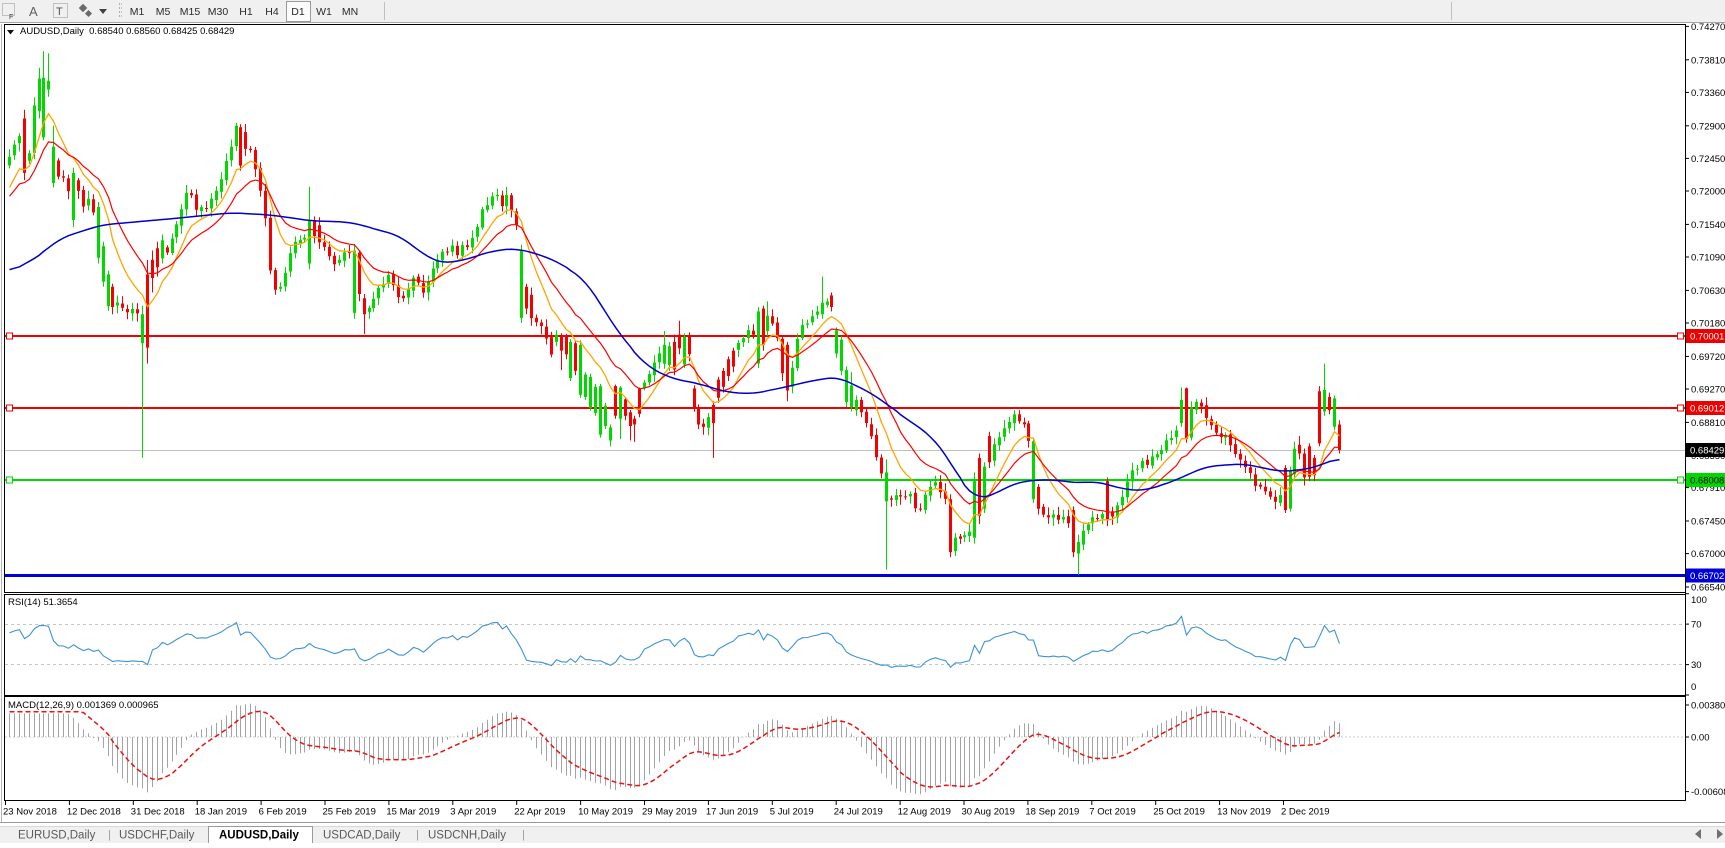 Image resolution: width=1725 pixels, height=848 pixels. What do you see at coordinates (1707, 337) in the screenshot?
I see `svg-text: 0.70001` at bounding box center [1707, 337].